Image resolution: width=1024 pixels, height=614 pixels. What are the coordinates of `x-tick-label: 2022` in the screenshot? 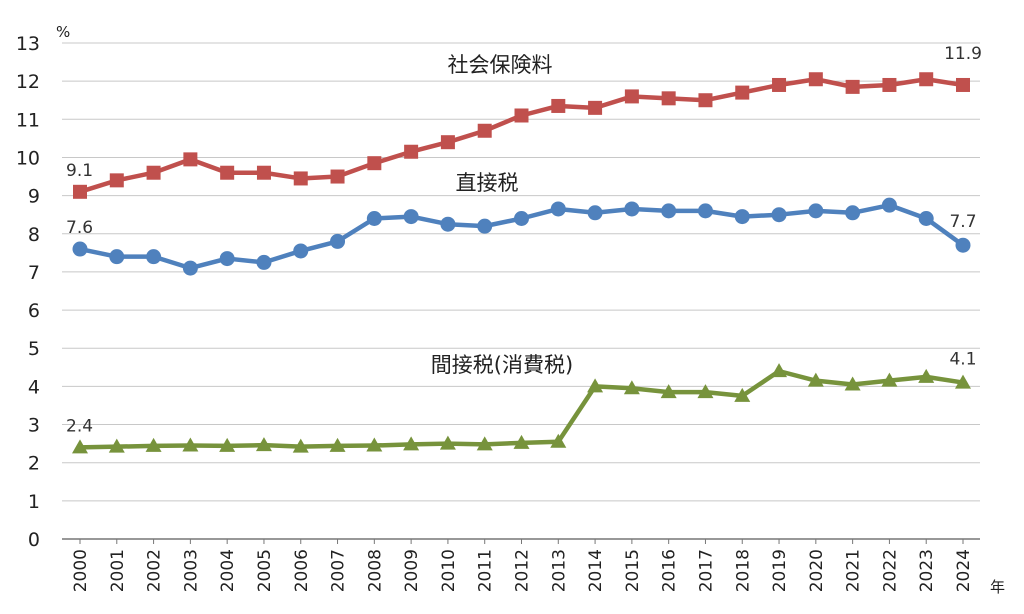 It's located at (890, 570).